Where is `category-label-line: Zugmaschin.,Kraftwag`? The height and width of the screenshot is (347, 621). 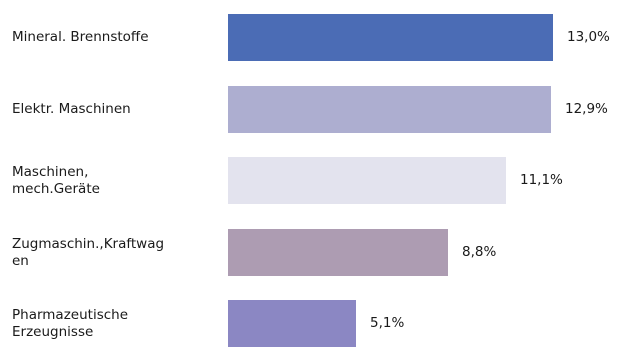
category-label-line: Zugmaschin.,Kraftwag is located at coordinates (88, 243).